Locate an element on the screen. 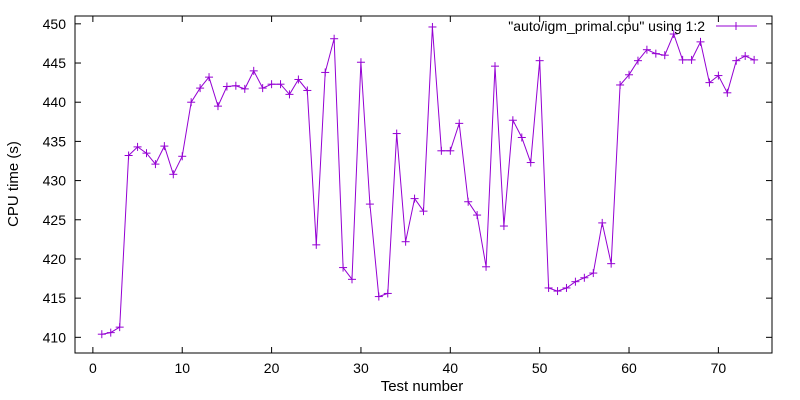  legend-marker-plus is located at coordinates (736, 26).